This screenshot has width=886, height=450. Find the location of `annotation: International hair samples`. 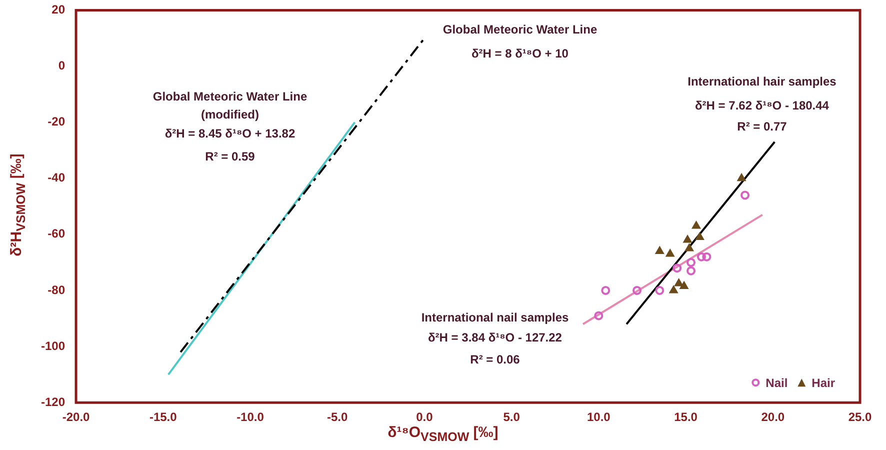

annotation: International hair samples is located at coordinates (762, 81).